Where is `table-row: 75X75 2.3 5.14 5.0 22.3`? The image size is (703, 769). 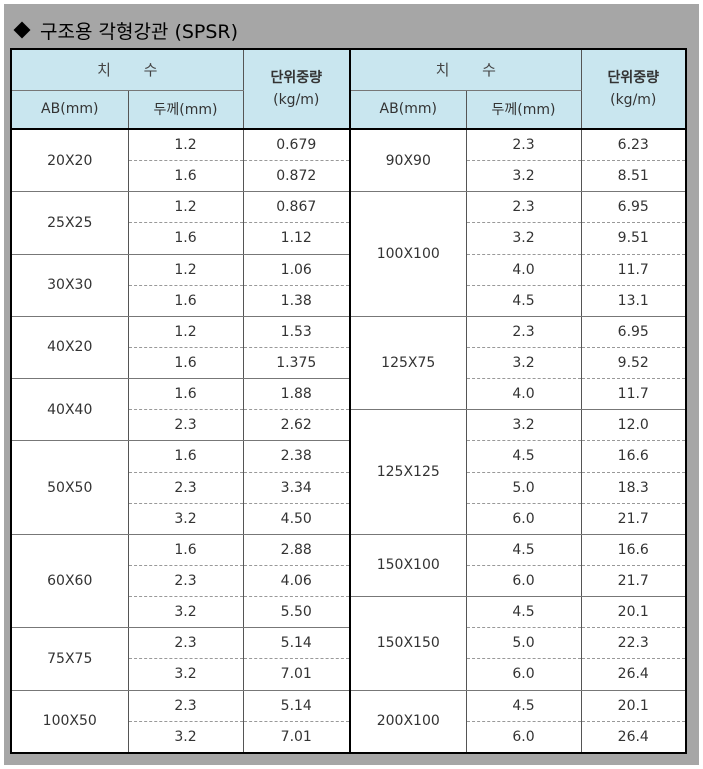 table-row: 75X75 2.3 5.14 5.0 22.3 is located at coordinates (348, 659).